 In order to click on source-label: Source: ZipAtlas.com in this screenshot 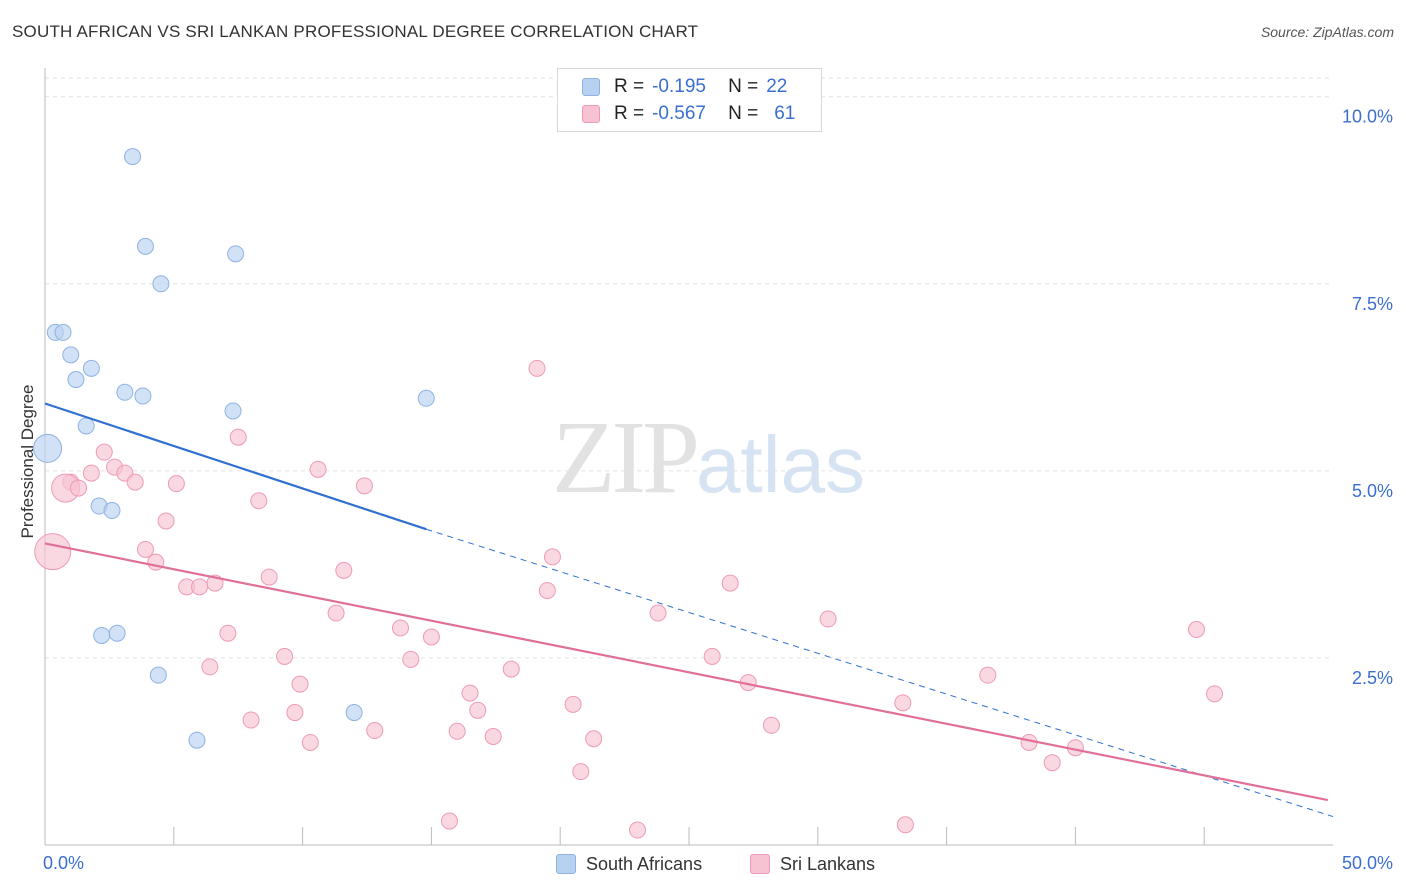, I will do `click(1327, 32)`.